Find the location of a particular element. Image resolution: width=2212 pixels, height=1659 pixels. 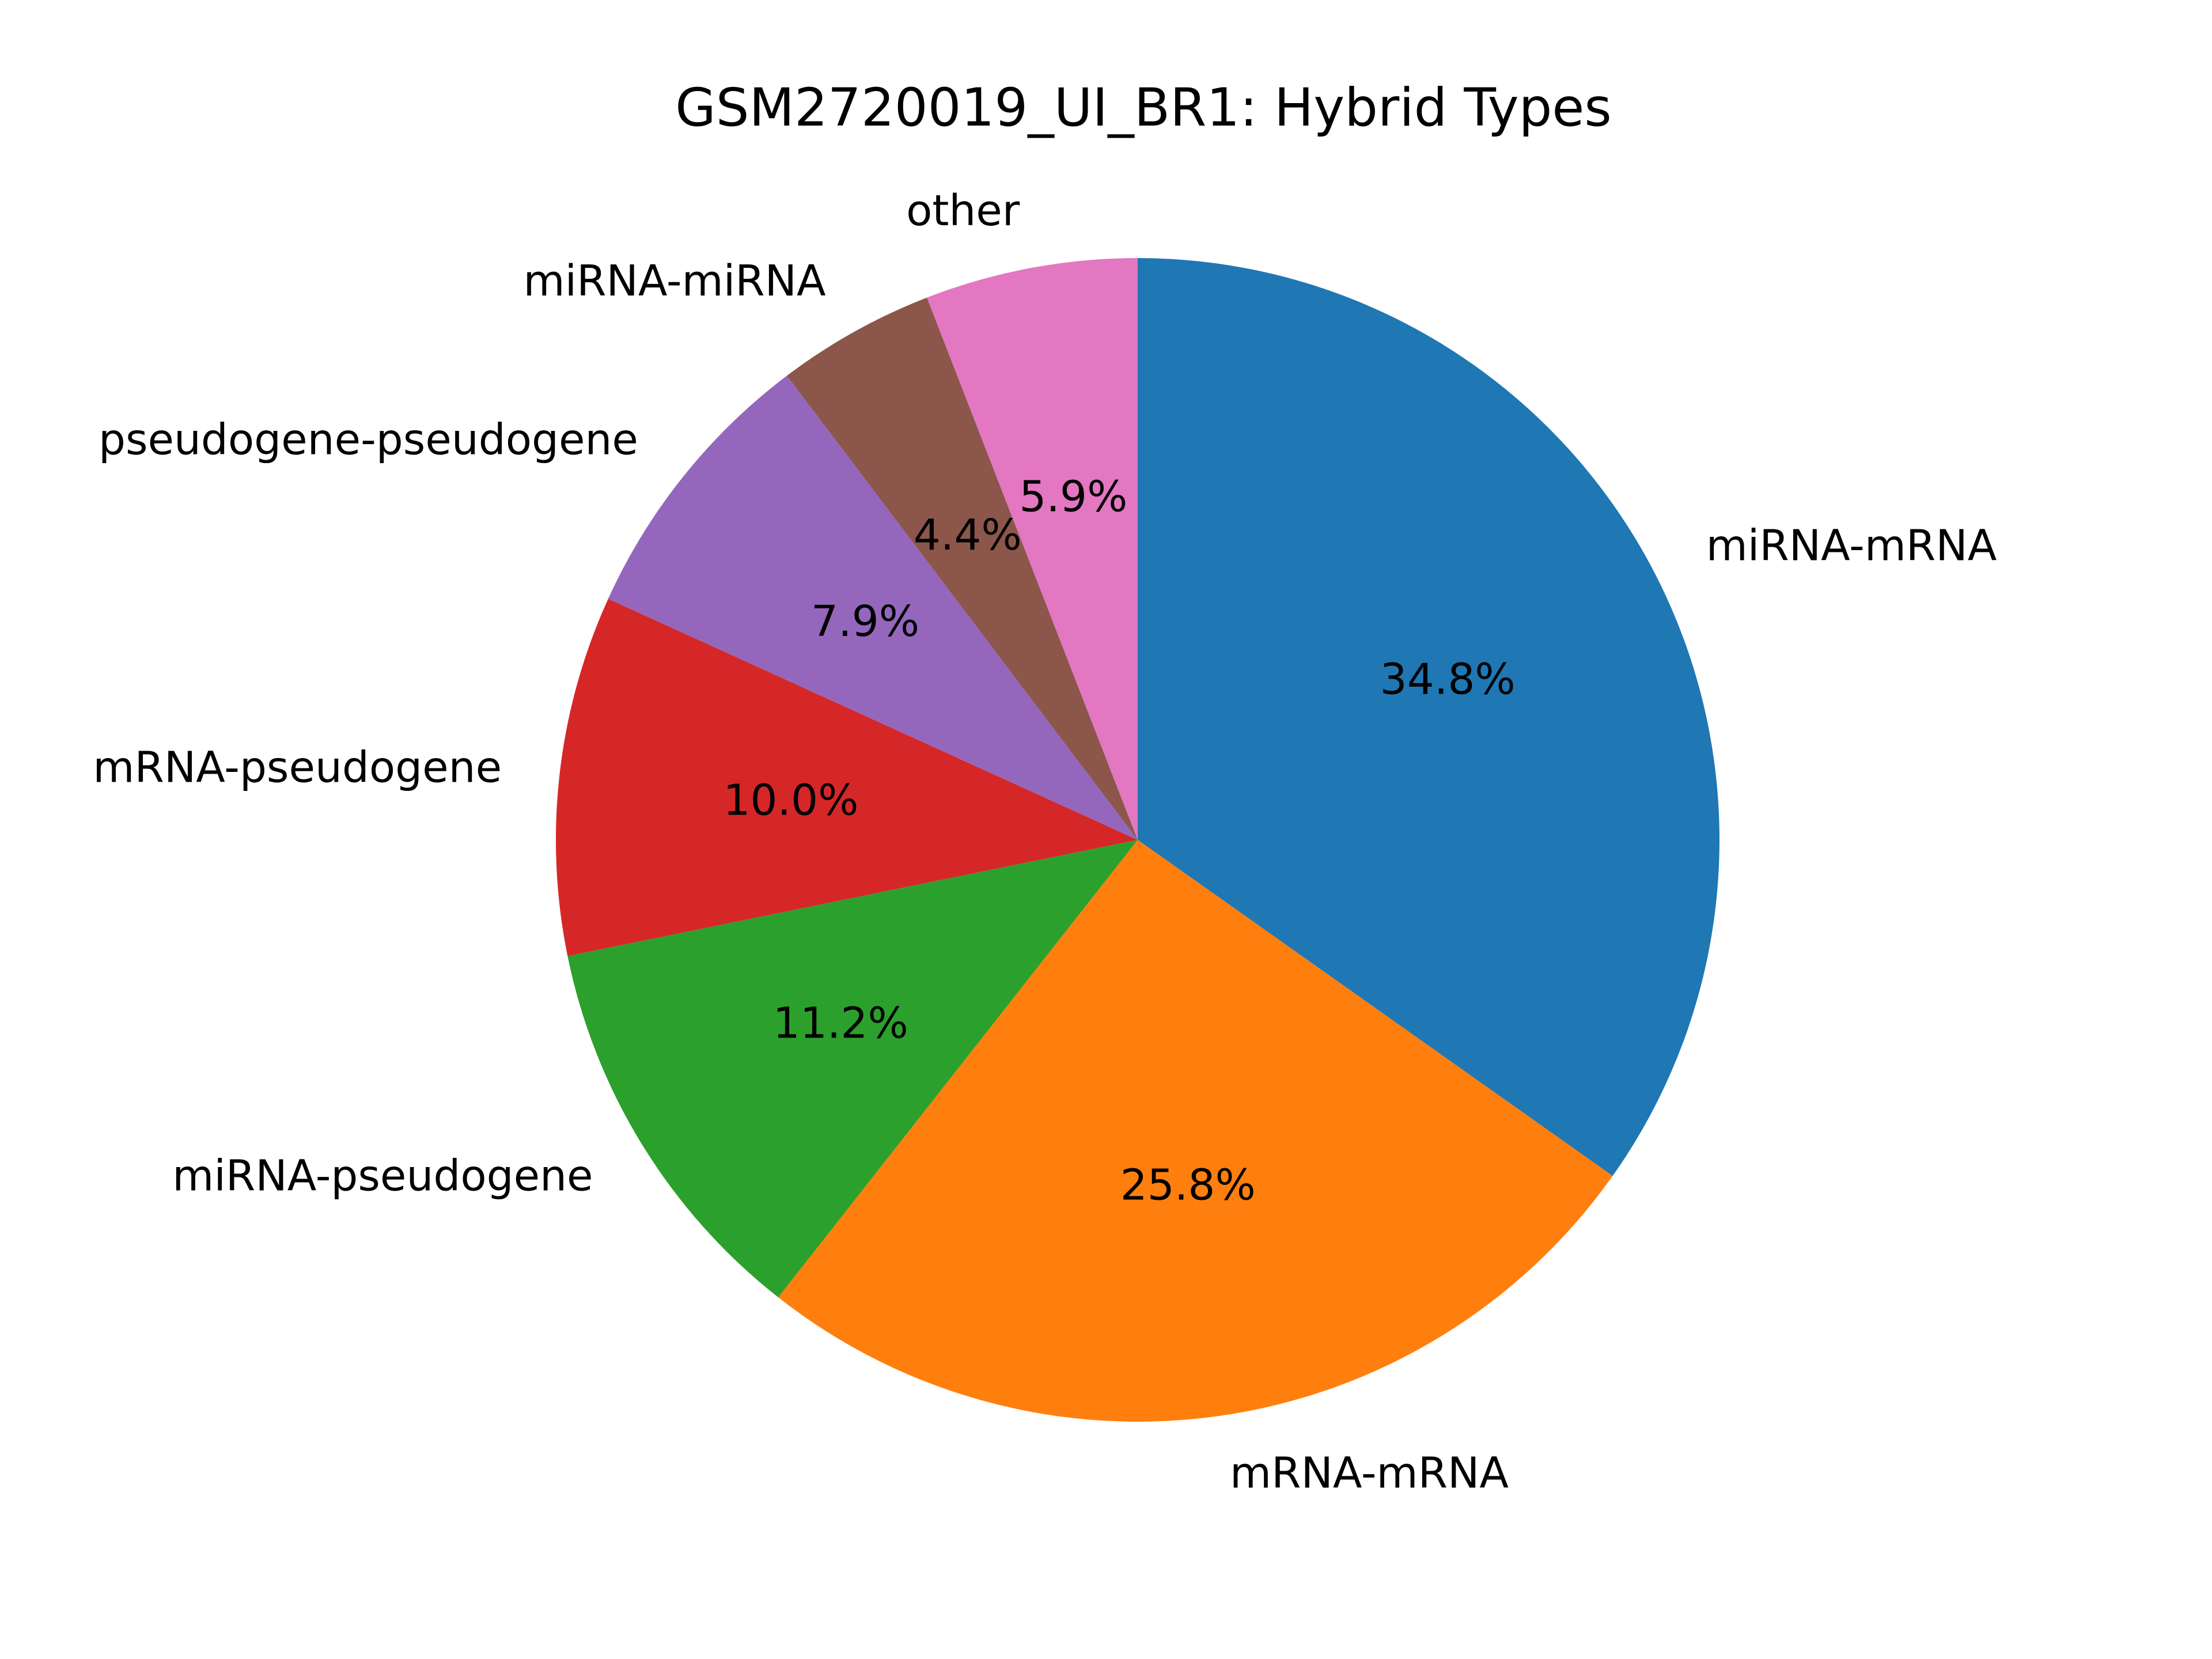

category-label-mrna-mrna: mRNA-mRNA is located at coordinates (1369, 1473).